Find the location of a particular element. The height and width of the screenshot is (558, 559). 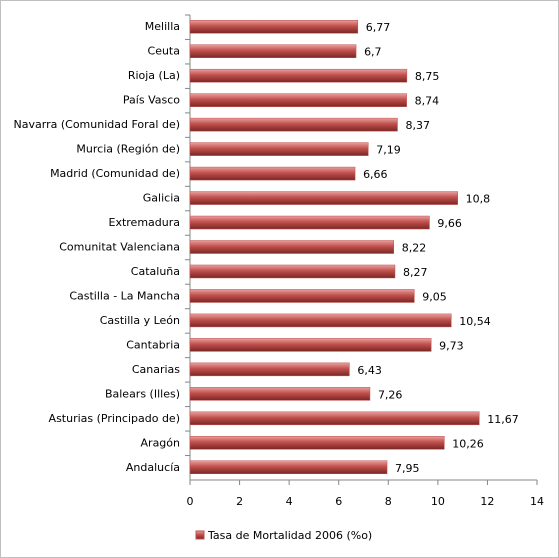

y-tick-label: Murcia (Región de) is located at coordinates (128, 149).